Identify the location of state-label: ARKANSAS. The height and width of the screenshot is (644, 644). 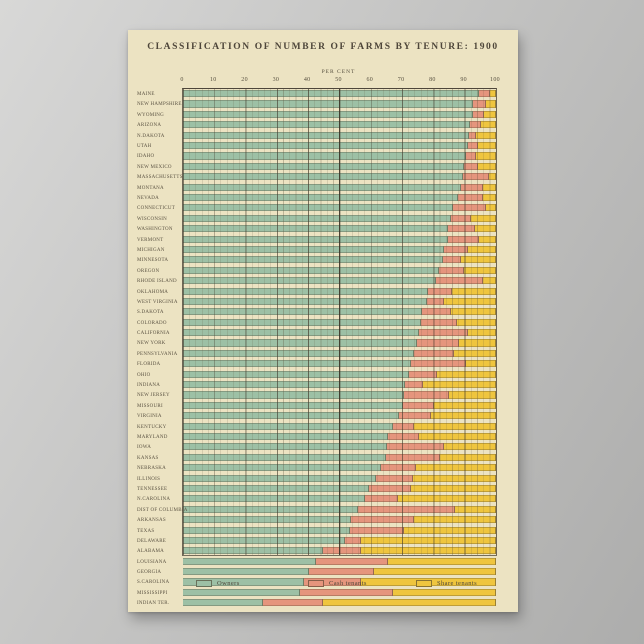
(151, 521).